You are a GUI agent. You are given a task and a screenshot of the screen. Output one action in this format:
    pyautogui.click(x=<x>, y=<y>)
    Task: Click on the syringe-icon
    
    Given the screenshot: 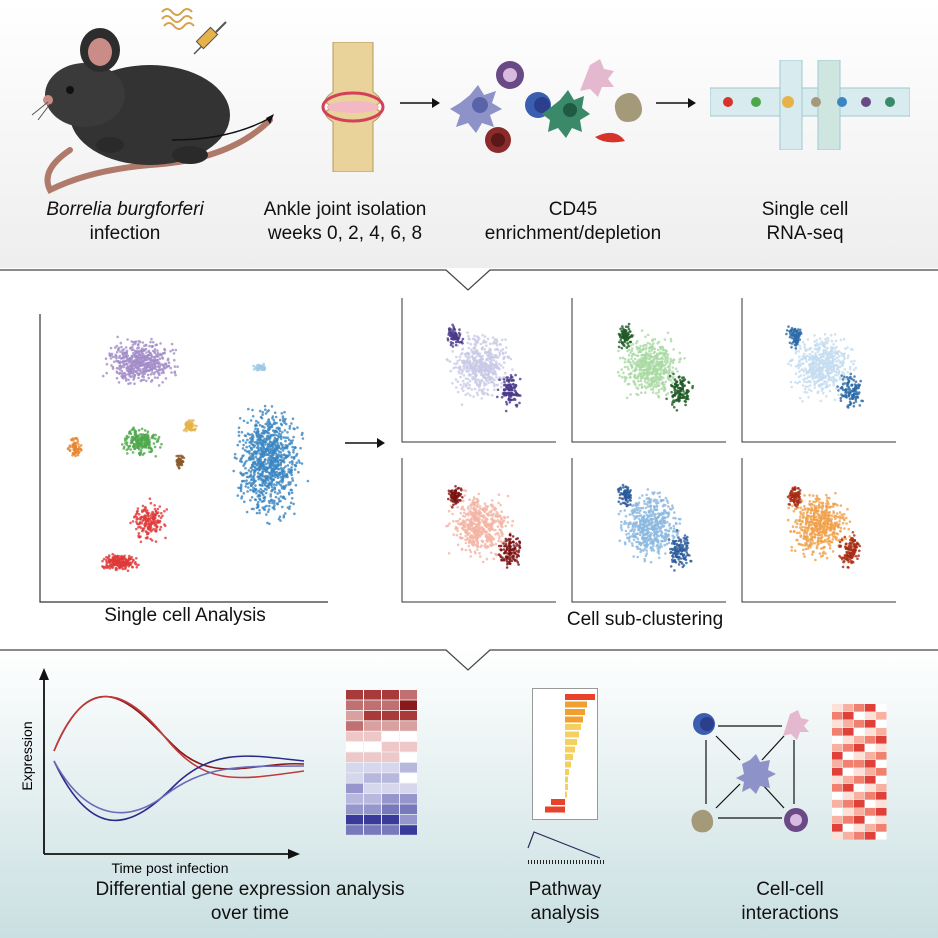 What is the action you would take?
    pyautogui.click(x=210, y=38)
    